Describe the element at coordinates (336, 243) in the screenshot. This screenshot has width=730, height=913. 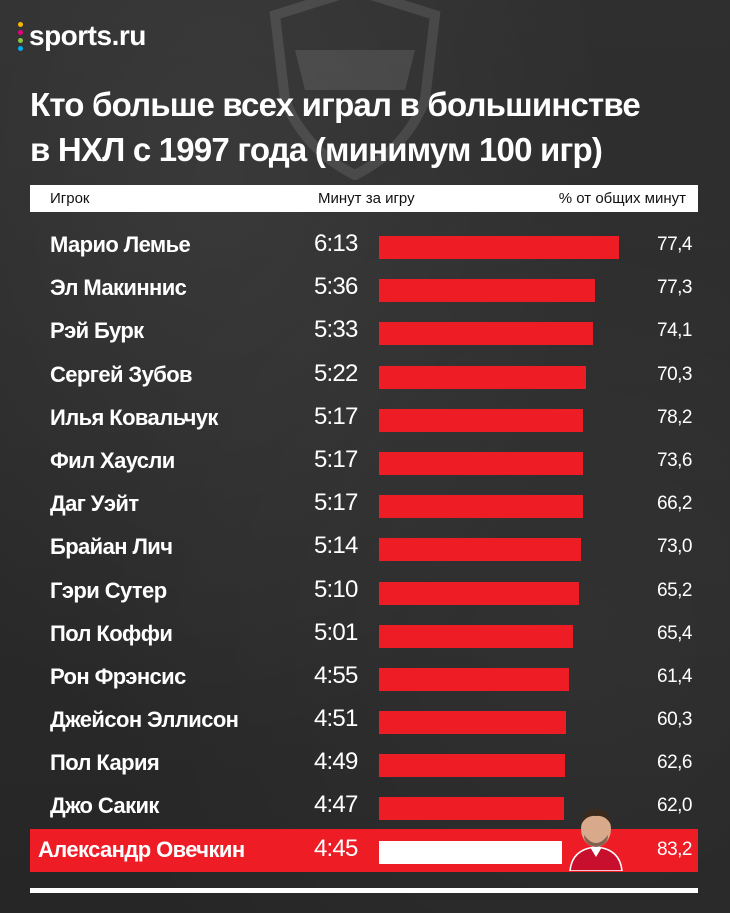
I see `minutes-per-game-label: 6:13` at that location.